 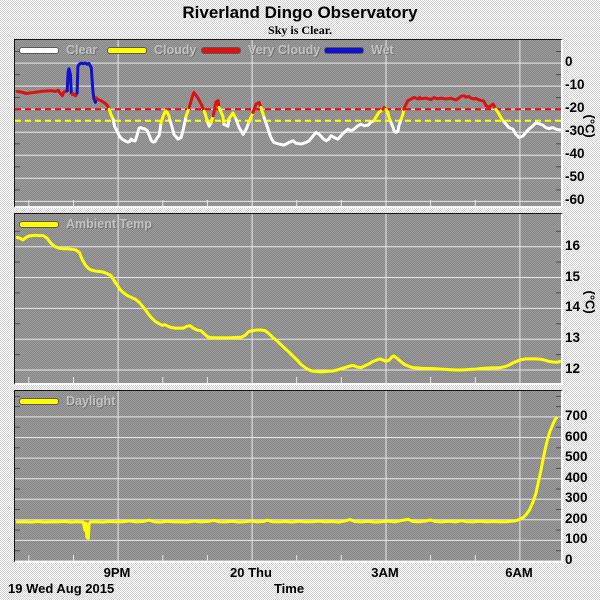 I want to click on legend-label-wet: Wet, so click(x=382, y=50).